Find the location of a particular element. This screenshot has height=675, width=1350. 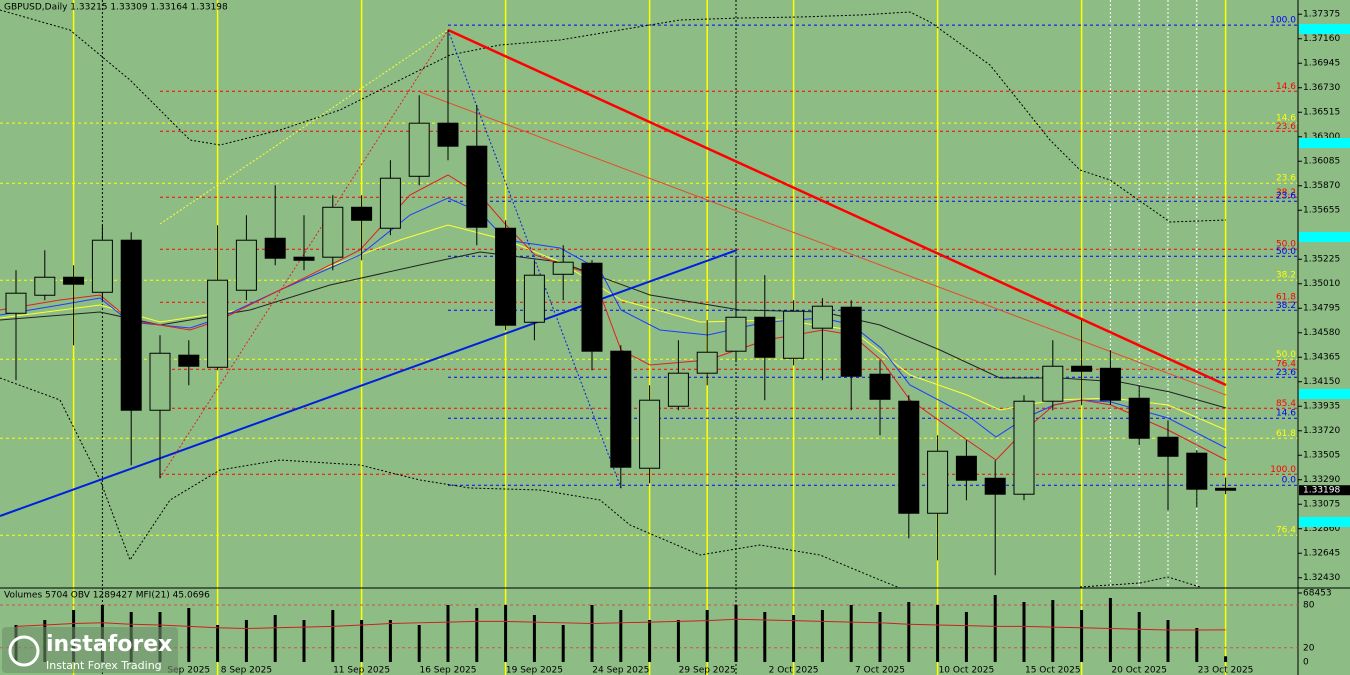

x-tick-label: 10 Oct 2025 is located at coordinates (967, 670).